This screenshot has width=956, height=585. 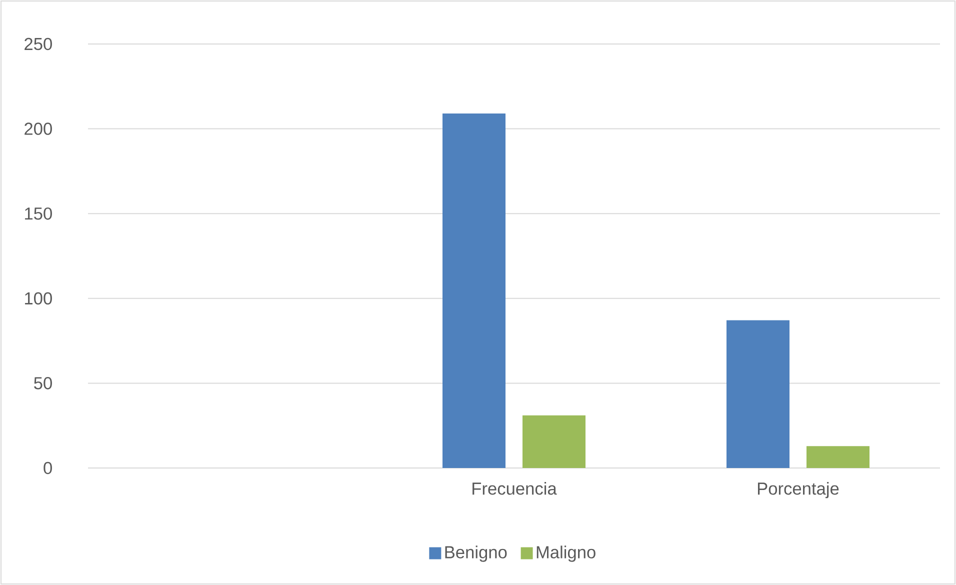 I want to click on x-tick-label: Porcentaje, so click(x=798, y=490).